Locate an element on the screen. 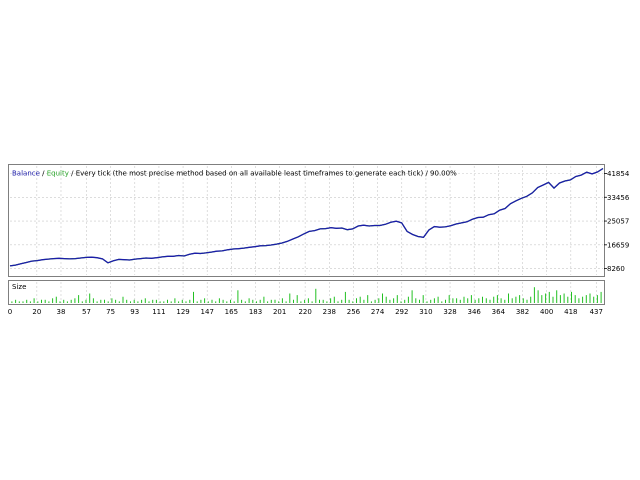 This screenshot has width=640, height=480. x-tick-label: 437 is located at coordinates (596, 312).